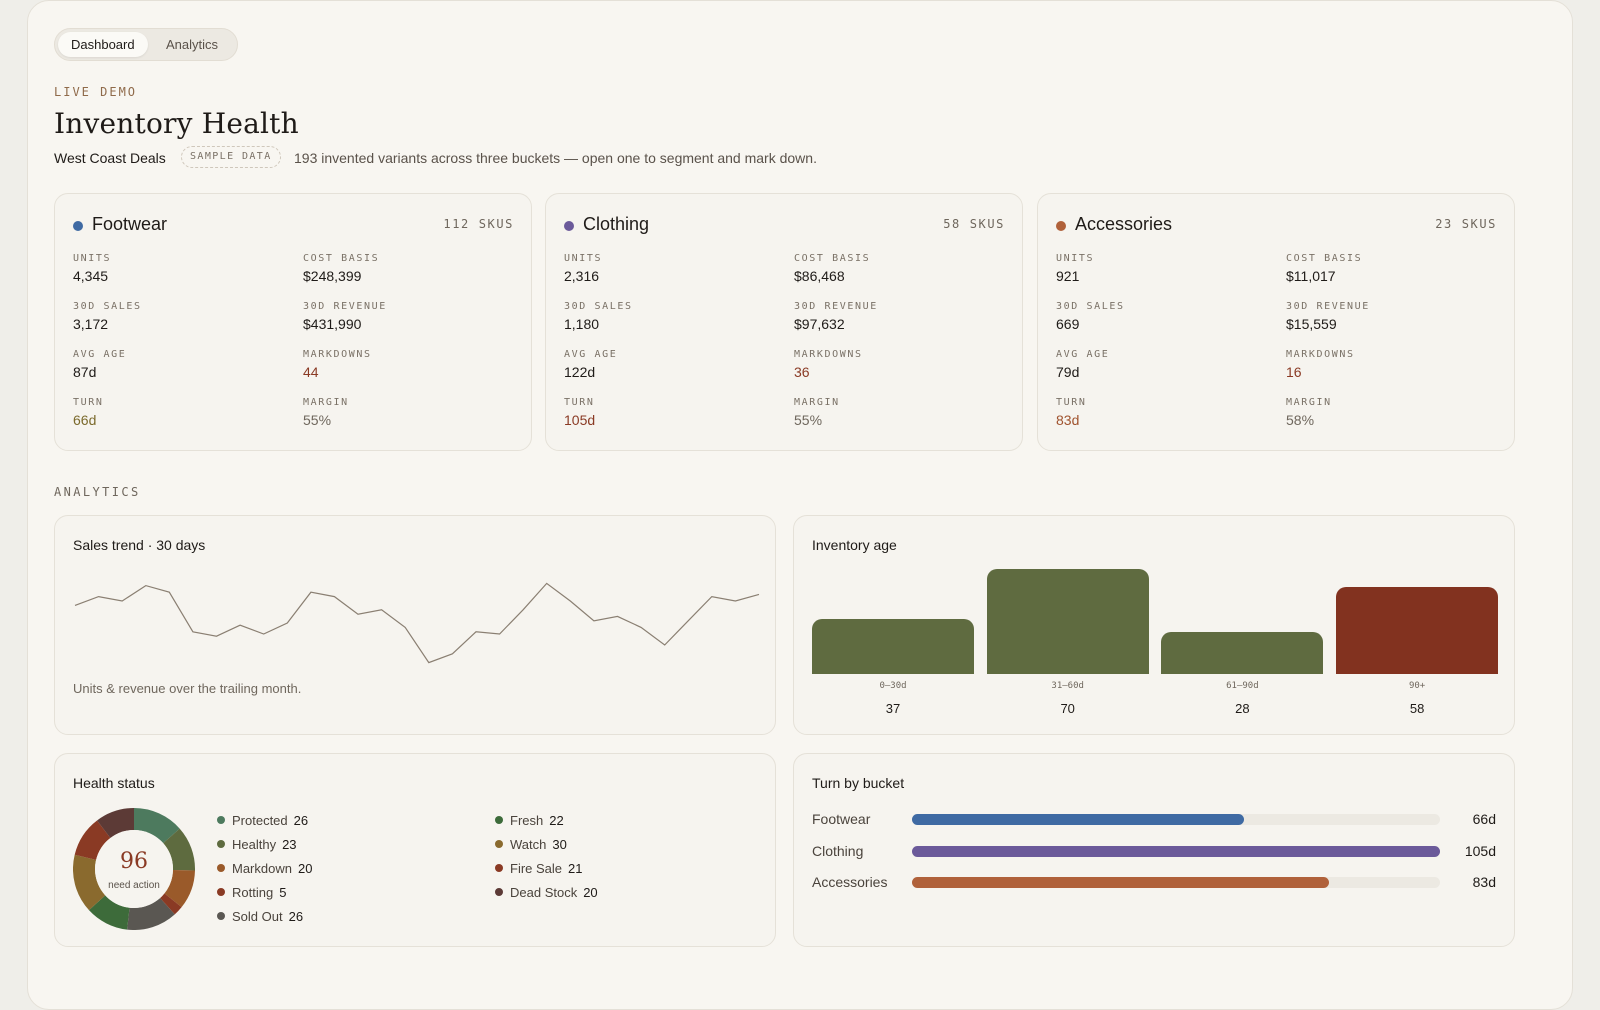  Describe the element at coordinates (254, 844) in the screenshot. I see `legend-label: Healthy` at that location.